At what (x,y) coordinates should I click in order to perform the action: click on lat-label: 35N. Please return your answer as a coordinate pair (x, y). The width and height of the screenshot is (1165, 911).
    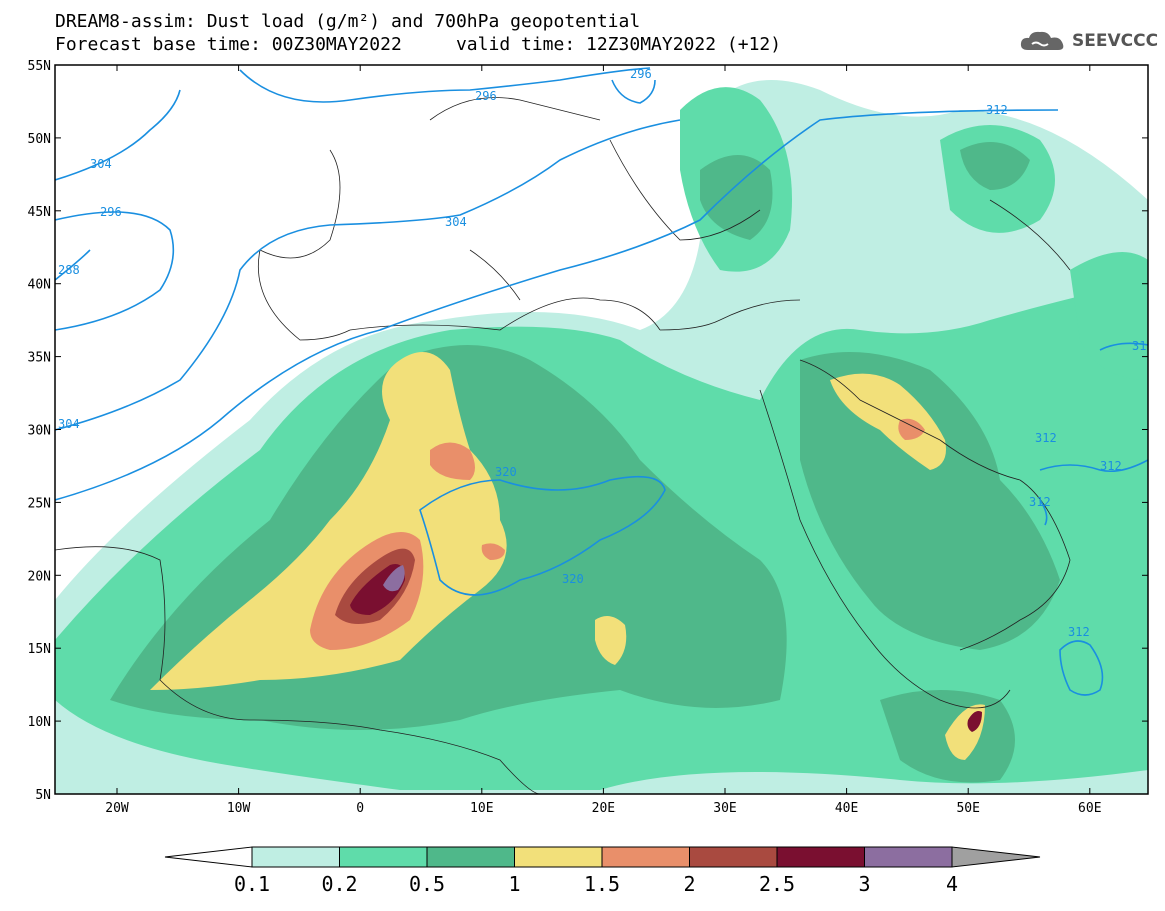
    Looking at the image, I should click on (39, 358).